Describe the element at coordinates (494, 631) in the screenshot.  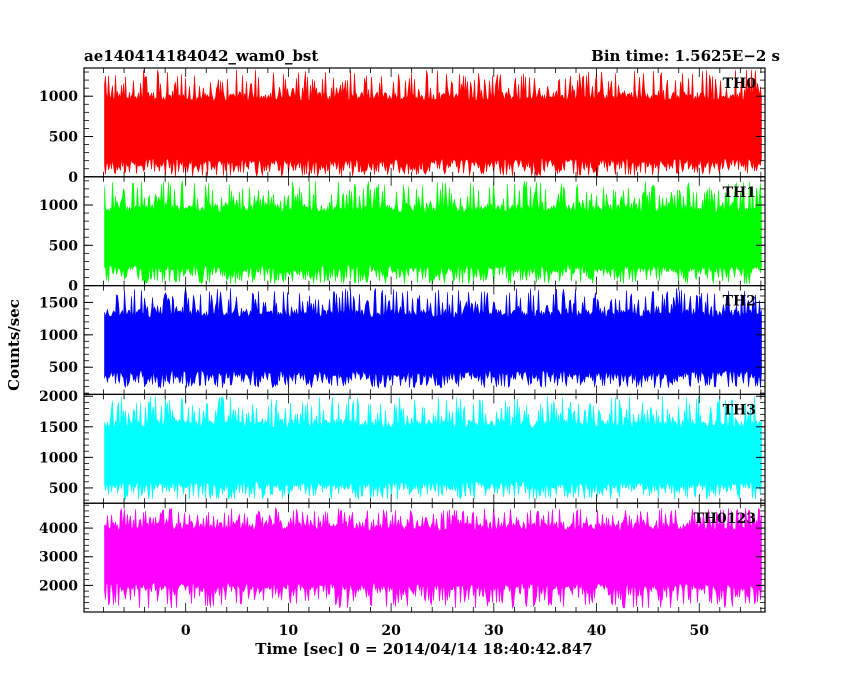
I see `x-tick-label: 30` at that location.